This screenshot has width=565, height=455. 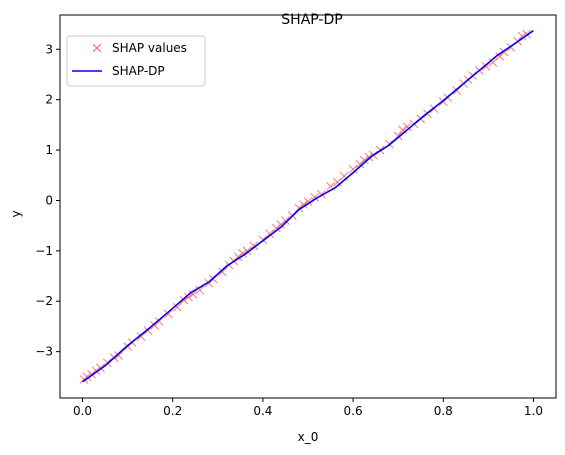 What do you see at coordinates (49, 100) in the screenshot?
I see `y-tick-label: 2` at bounding box center [49, 100].